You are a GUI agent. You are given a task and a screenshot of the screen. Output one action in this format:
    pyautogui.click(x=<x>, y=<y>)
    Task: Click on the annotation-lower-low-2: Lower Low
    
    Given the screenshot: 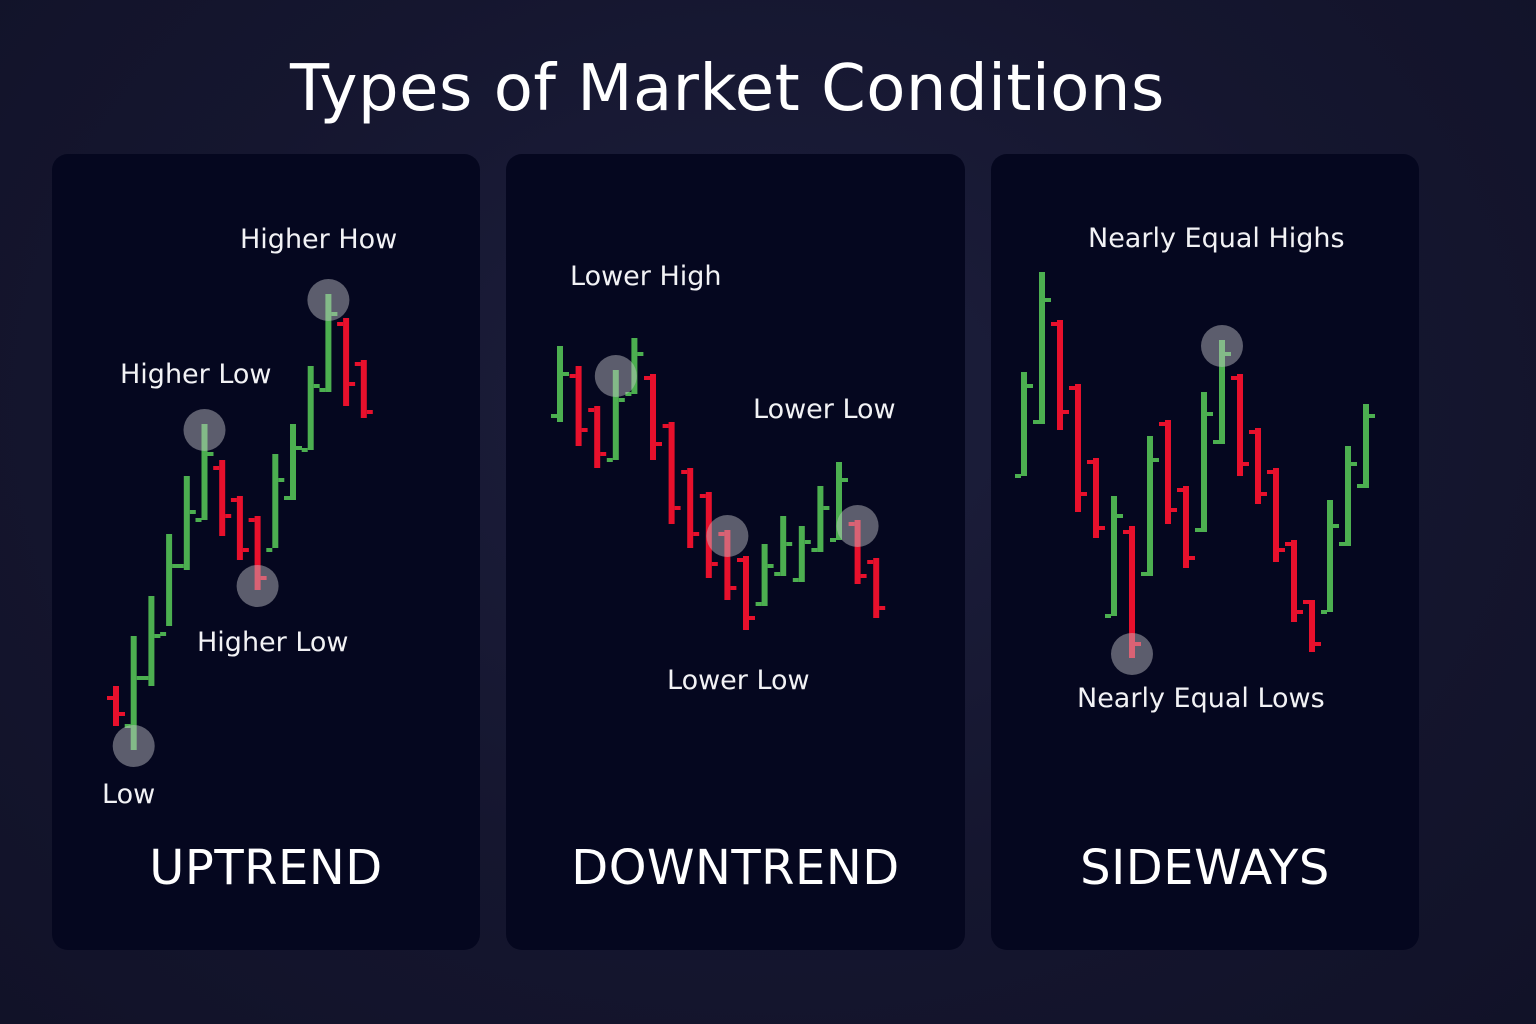 What is the action you would take?
    pyautogui.click(x=738, y=680)
    